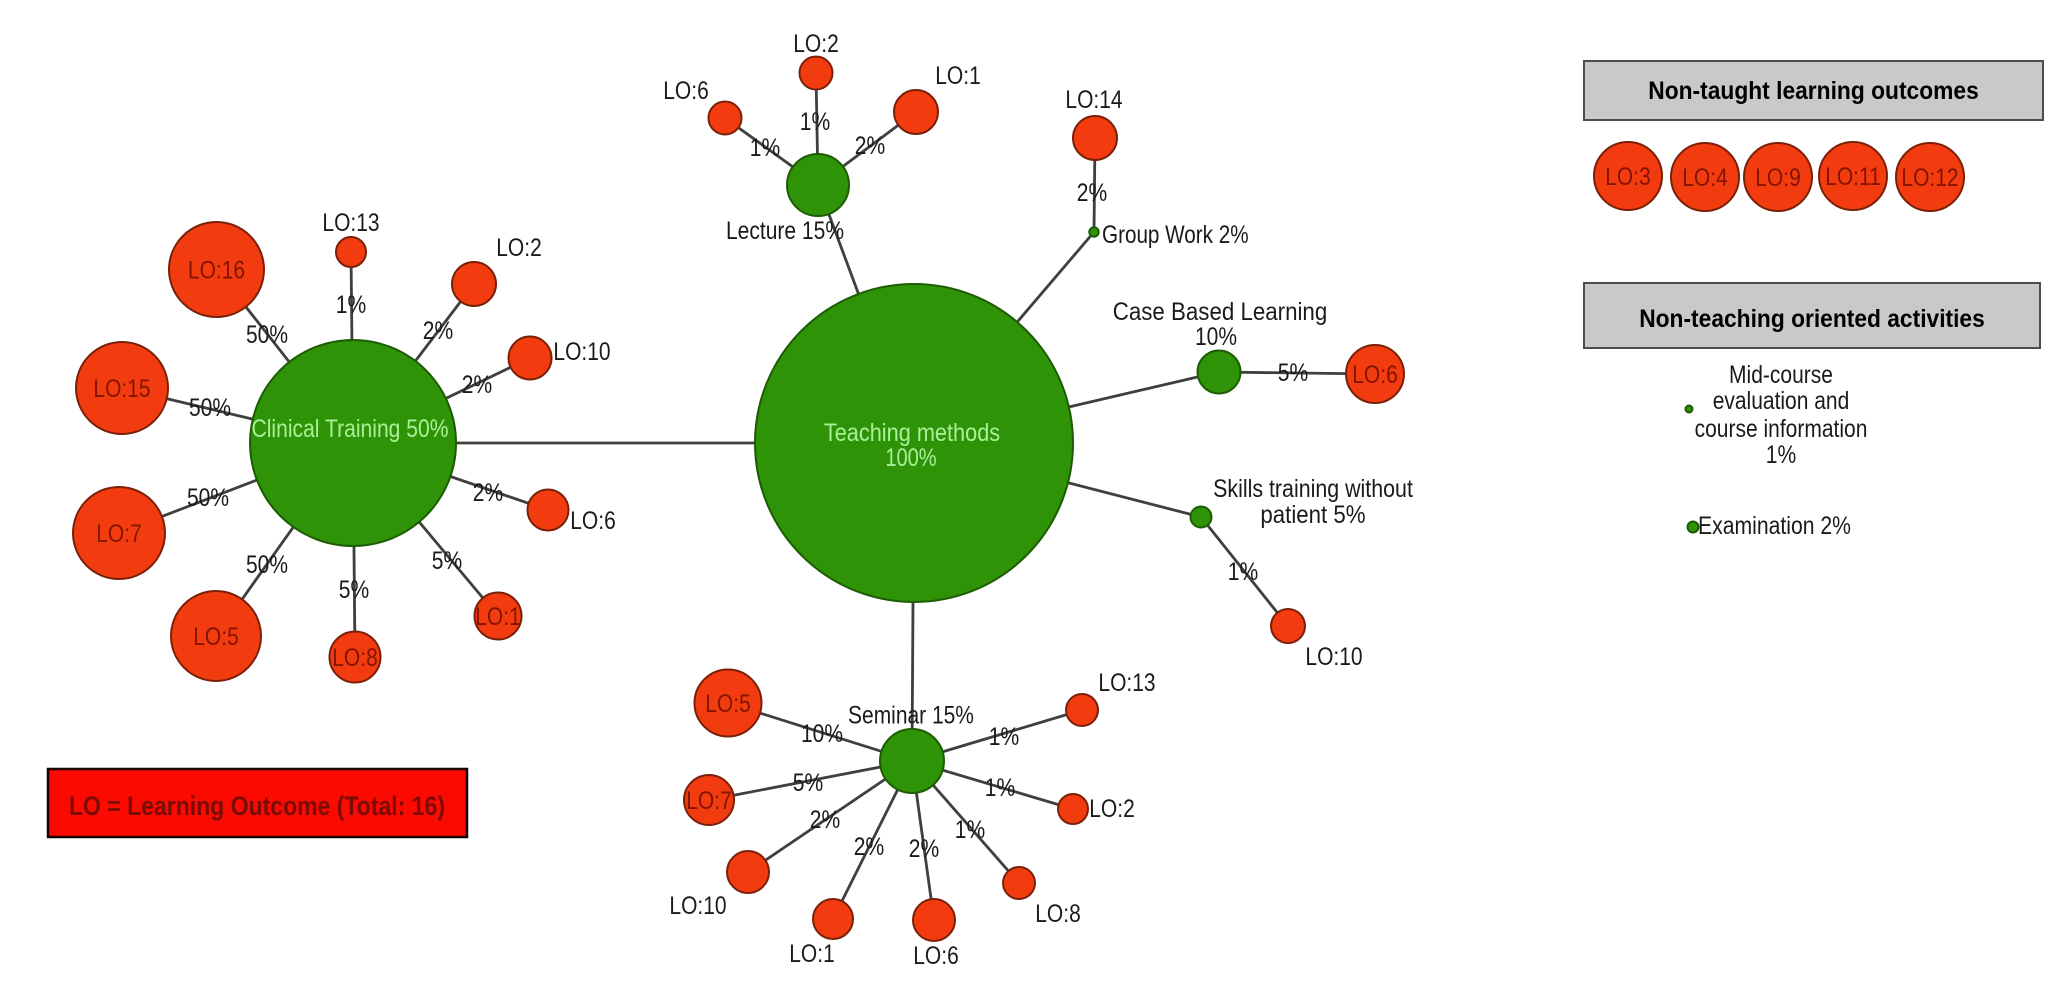 The image size is (2059, 1001). I want to click on svg-text: LO:15, so click(121, 389).